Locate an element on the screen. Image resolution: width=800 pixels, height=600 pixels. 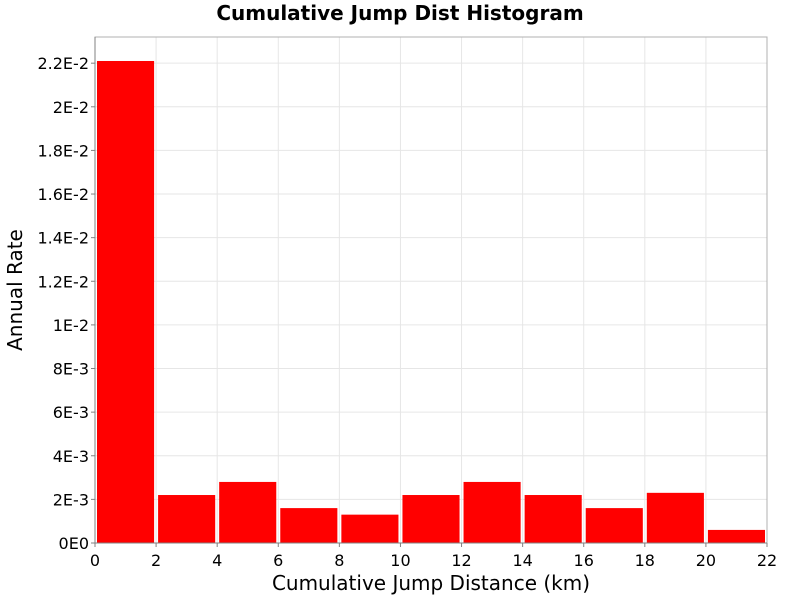
y-tick-label: 0E0 is located at coordinates (74, 543).